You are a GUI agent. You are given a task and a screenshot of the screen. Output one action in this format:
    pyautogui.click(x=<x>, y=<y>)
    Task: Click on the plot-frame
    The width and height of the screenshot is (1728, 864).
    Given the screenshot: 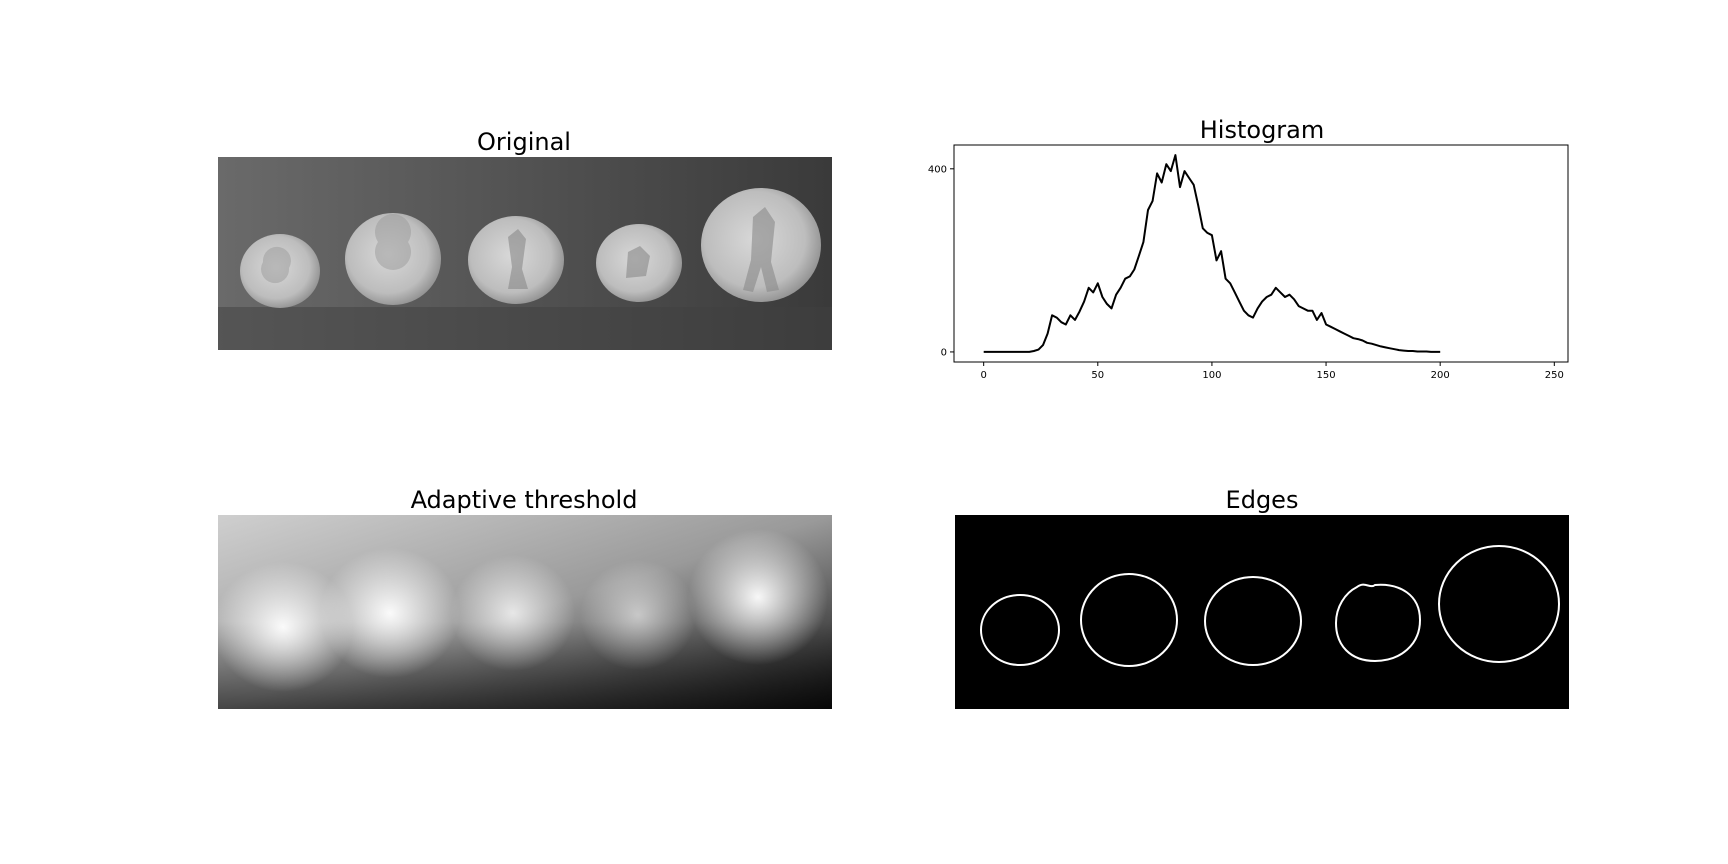 What is the action you would take?
    pyautogui.click(x=1261, y=253)
    